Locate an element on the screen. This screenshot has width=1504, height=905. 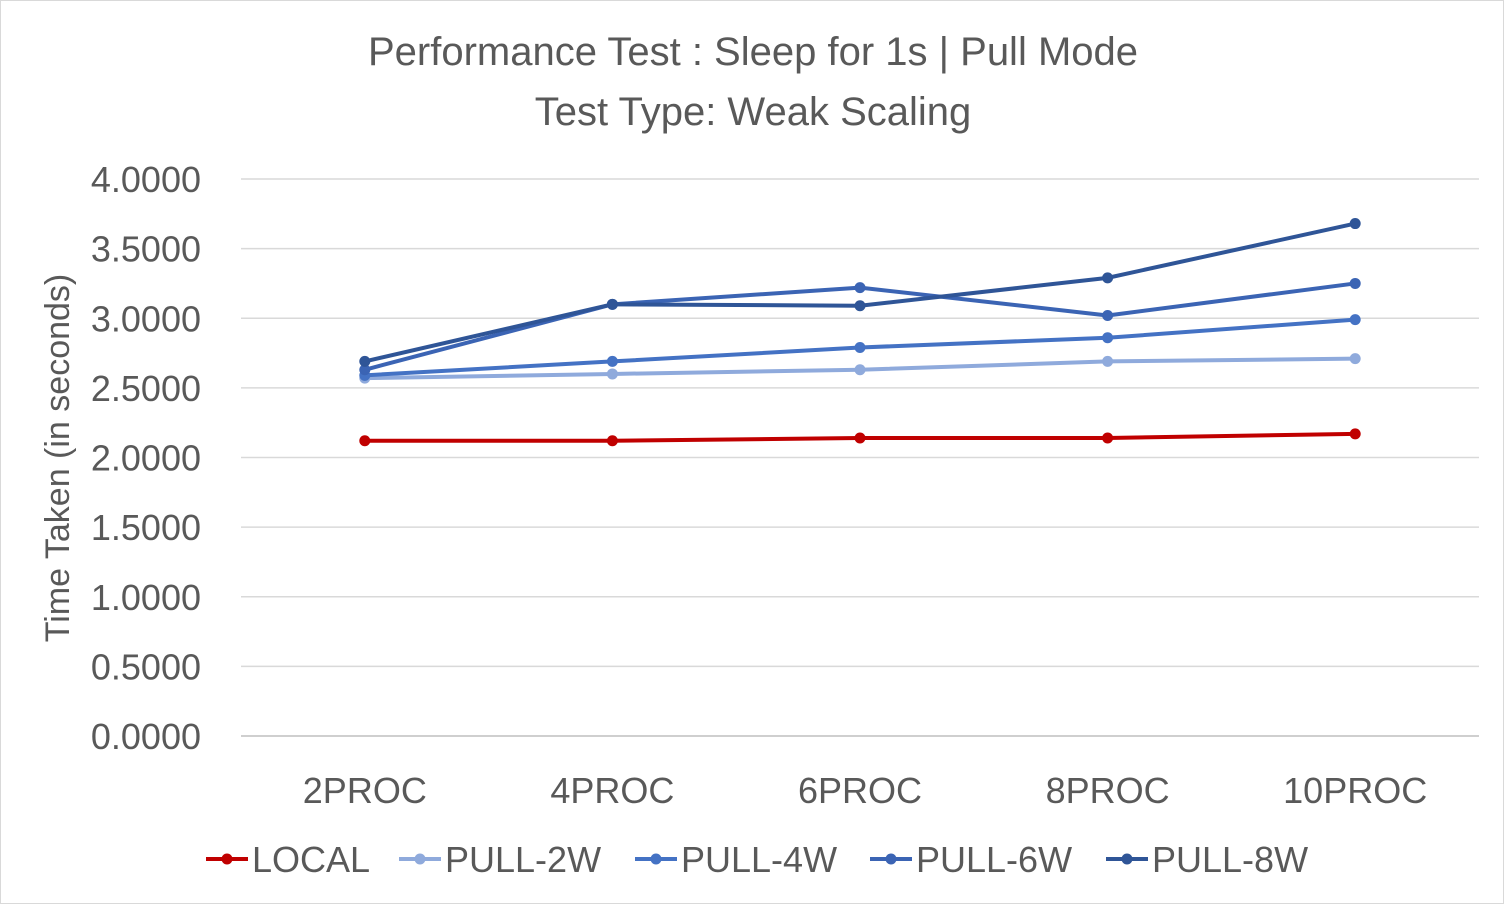
legend-item-pull-2w: PULL-2W is located at coordinates (500, 859).